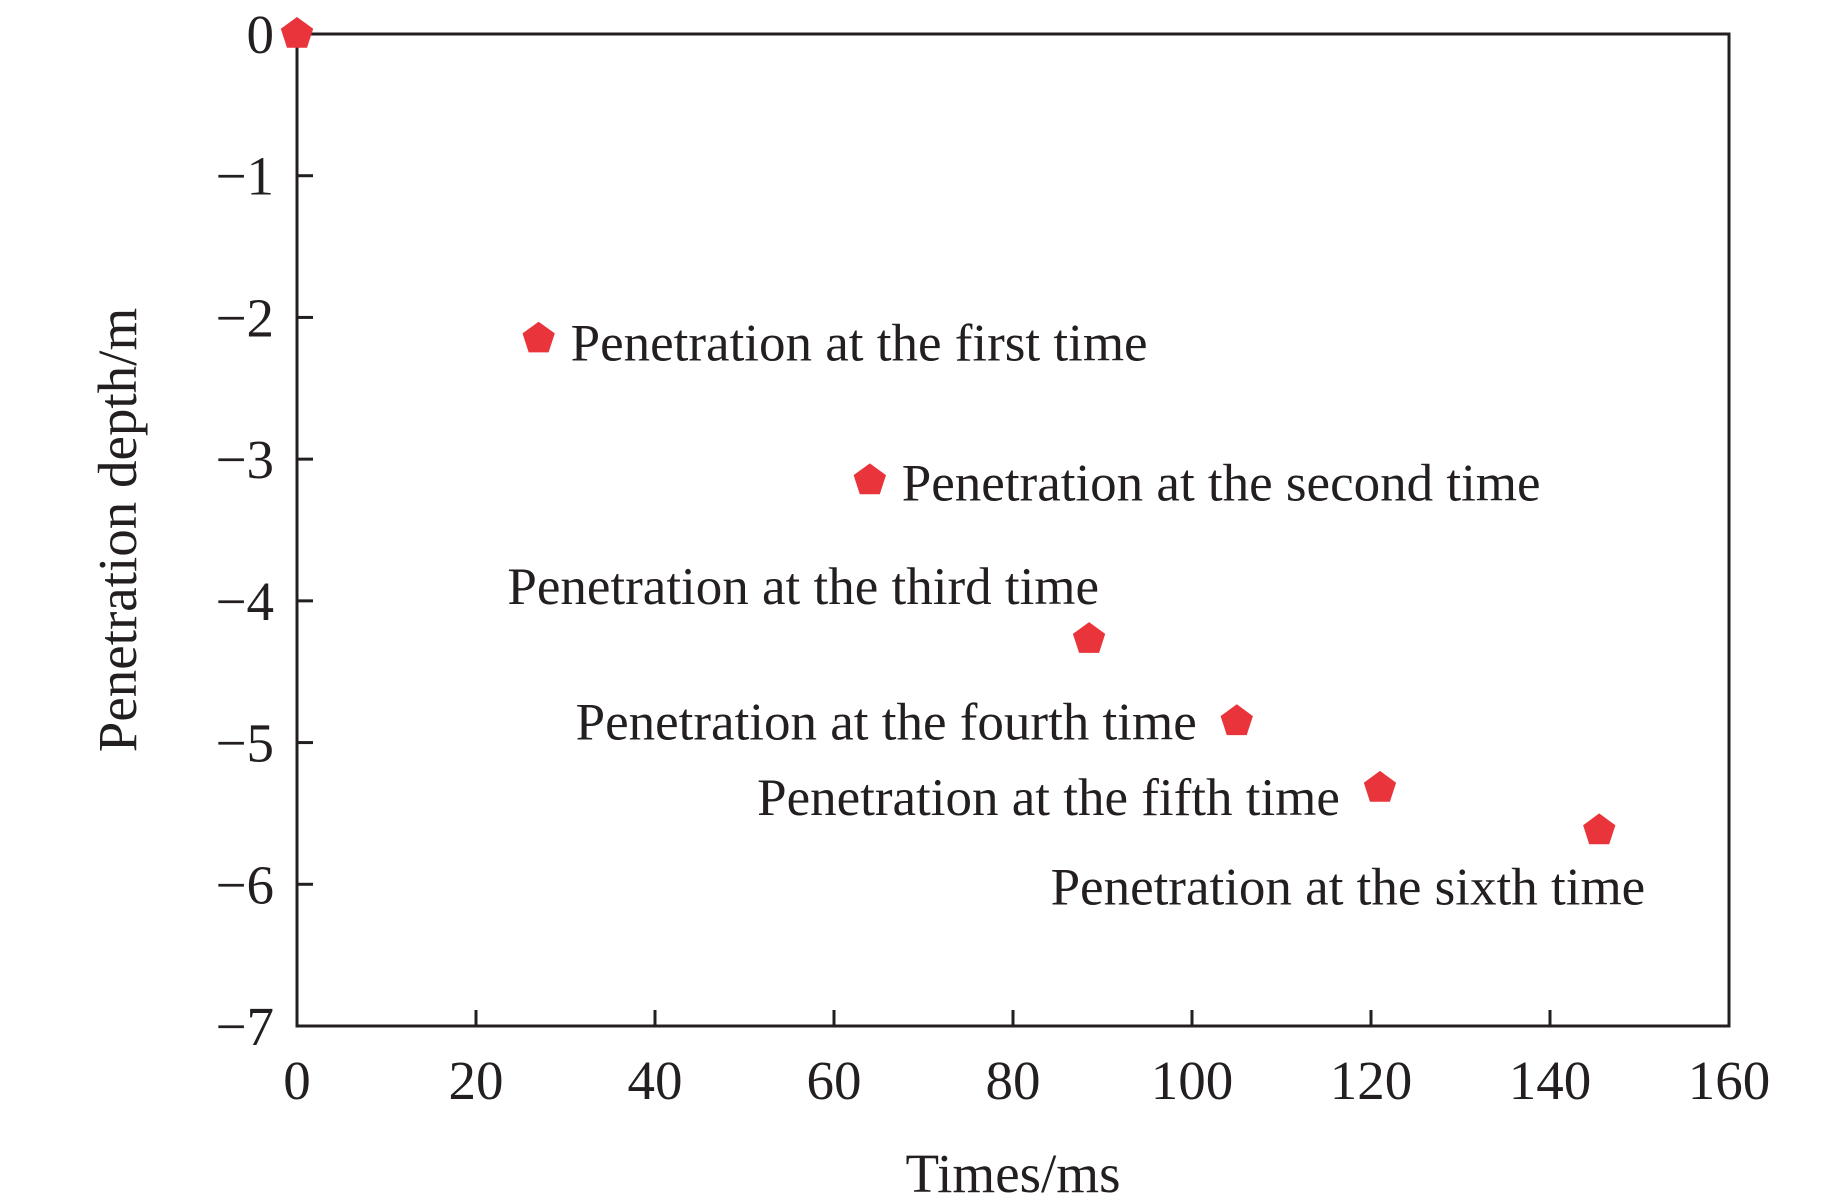 The width and height of the screenshot is (1843, 1202). I want to click on x-tick-label: 160, so click(1729, 1080).